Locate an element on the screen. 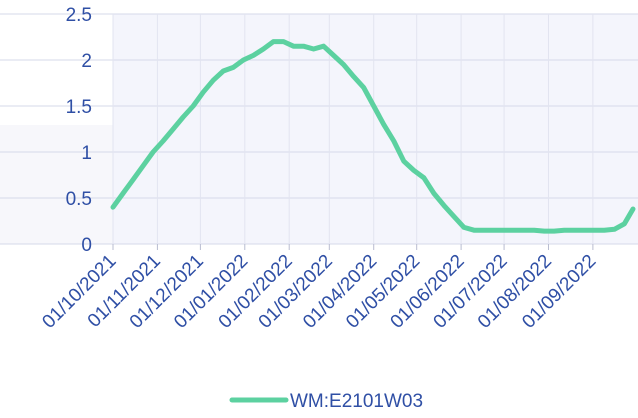 The width and height of the screenshot is (638, 418). y-tick-label: 2.5 is located at coordinates (79, 15).